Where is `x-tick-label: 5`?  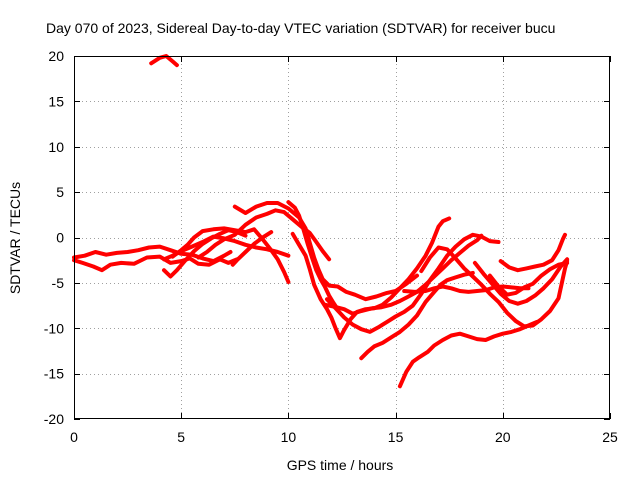 x-tick-label: 5 is located at coordinates (181, 437).